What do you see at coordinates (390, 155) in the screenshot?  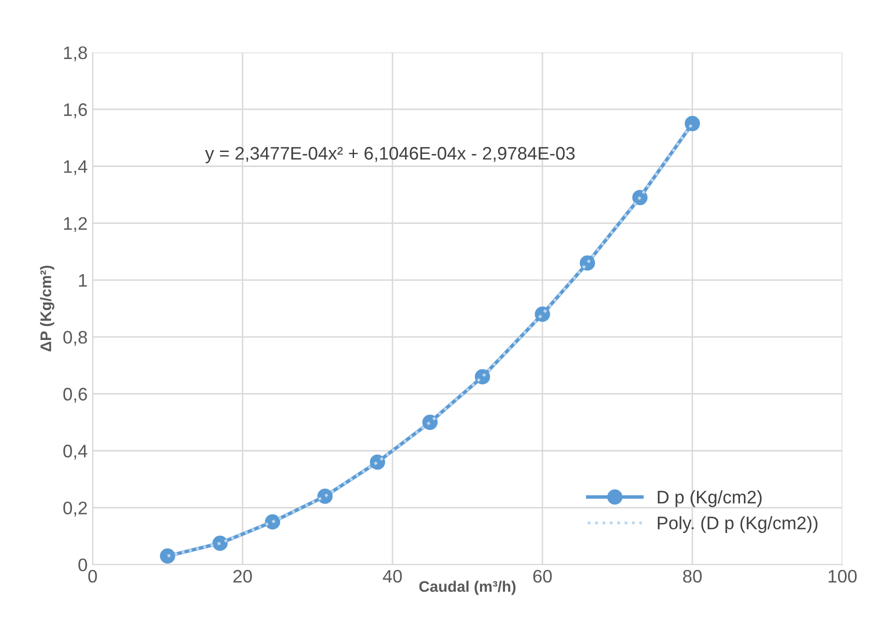 I see `annotation: y = 2,3477E-04x² + 6,1046E-04x - 2,9784E-03` at bounding box center [390, 155].